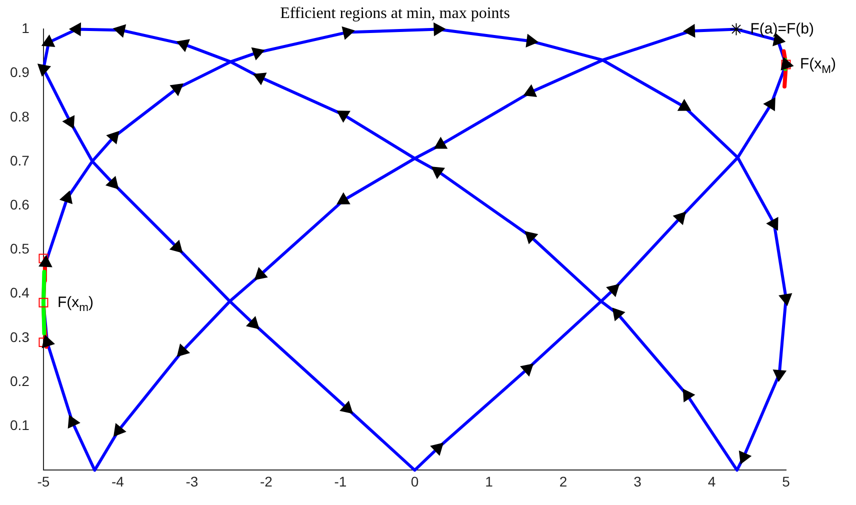  I want to click on x-tick-label: -5, so click(43, 481).